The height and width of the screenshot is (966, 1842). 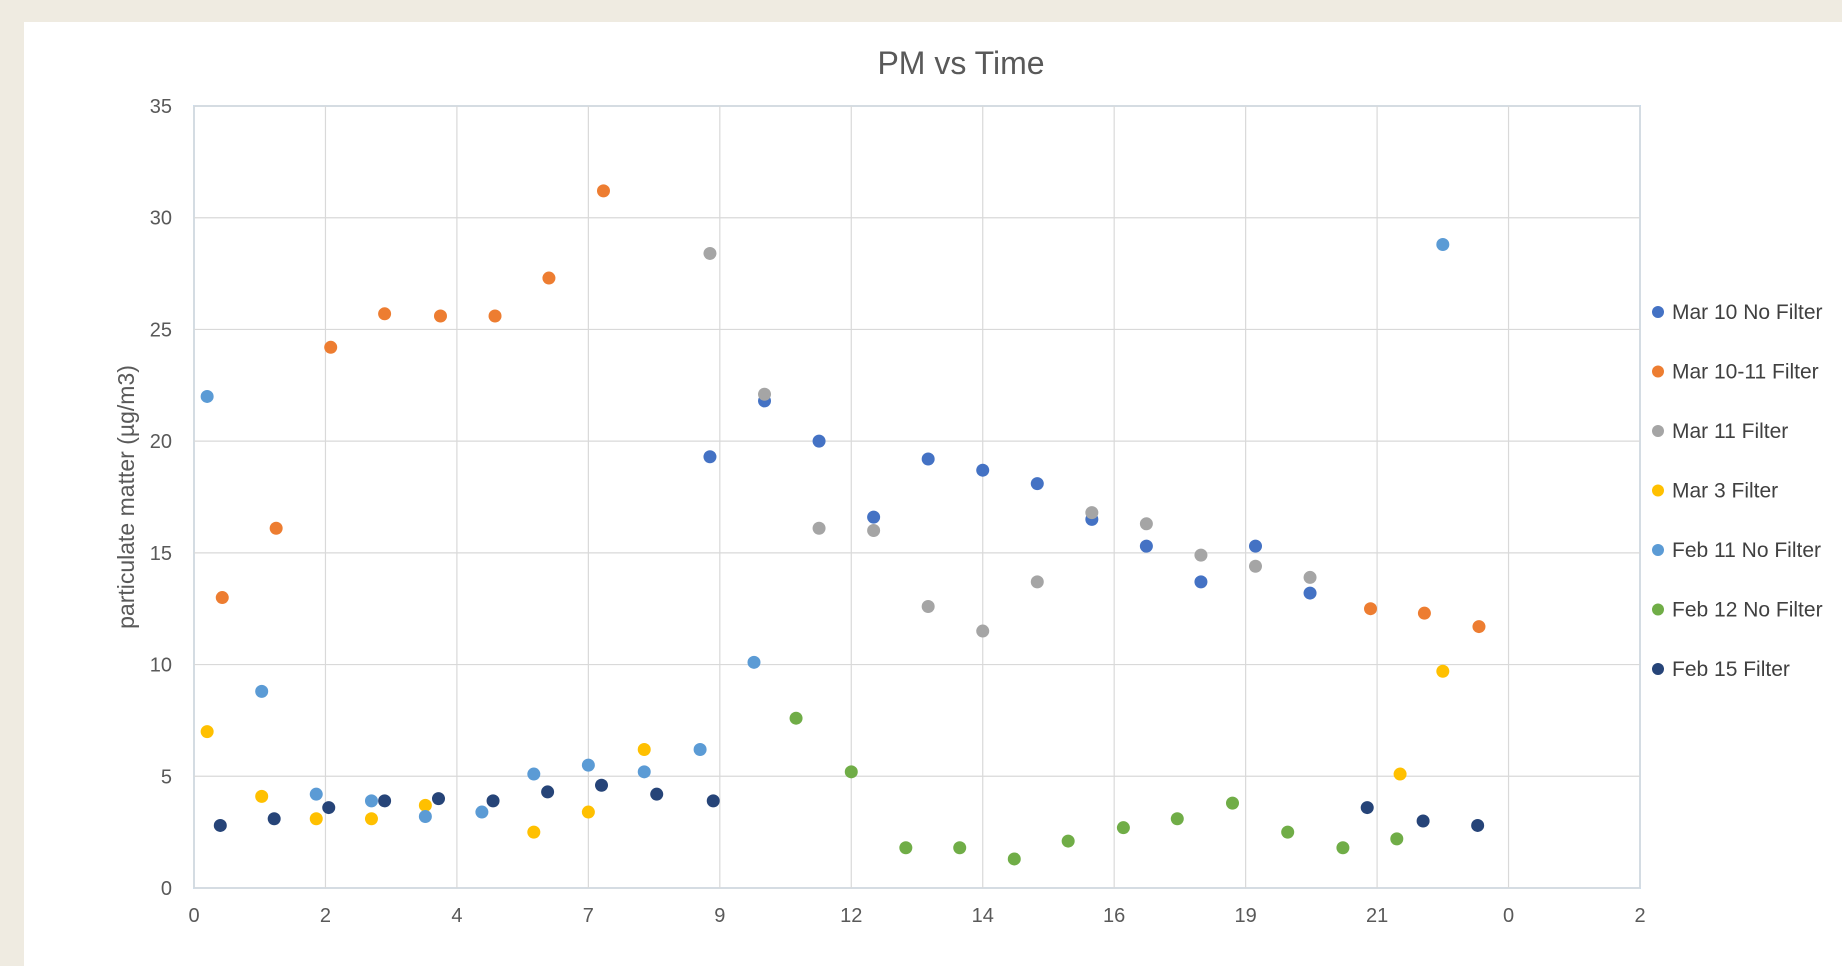 What do you see at coordinates (161, 330) in the screenshot?
I see `y-tick-label: 25` at bounding box center [161, 330].